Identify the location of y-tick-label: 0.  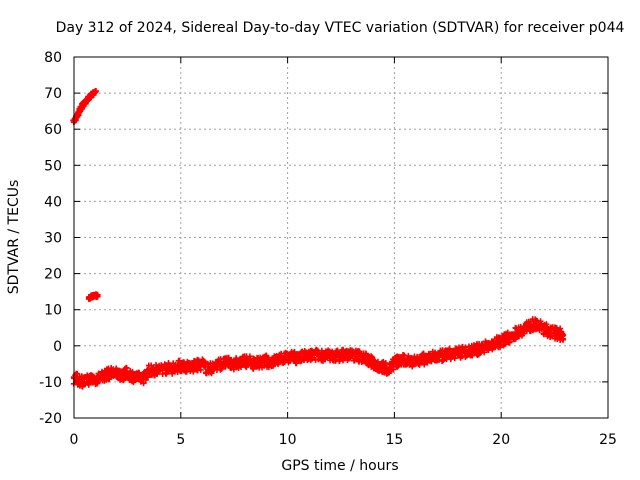
(57, 347).